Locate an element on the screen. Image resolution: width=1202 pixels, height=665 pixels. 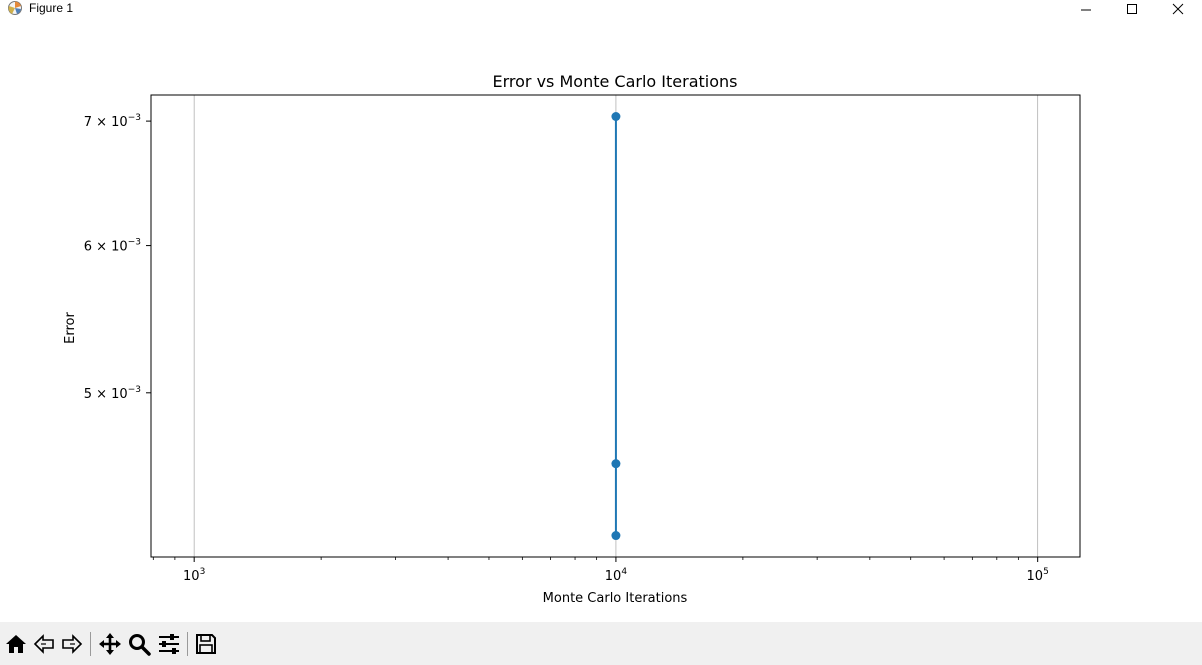
y-tick-label: 6 × 10⁻³ is located at coordinates (112, 246).